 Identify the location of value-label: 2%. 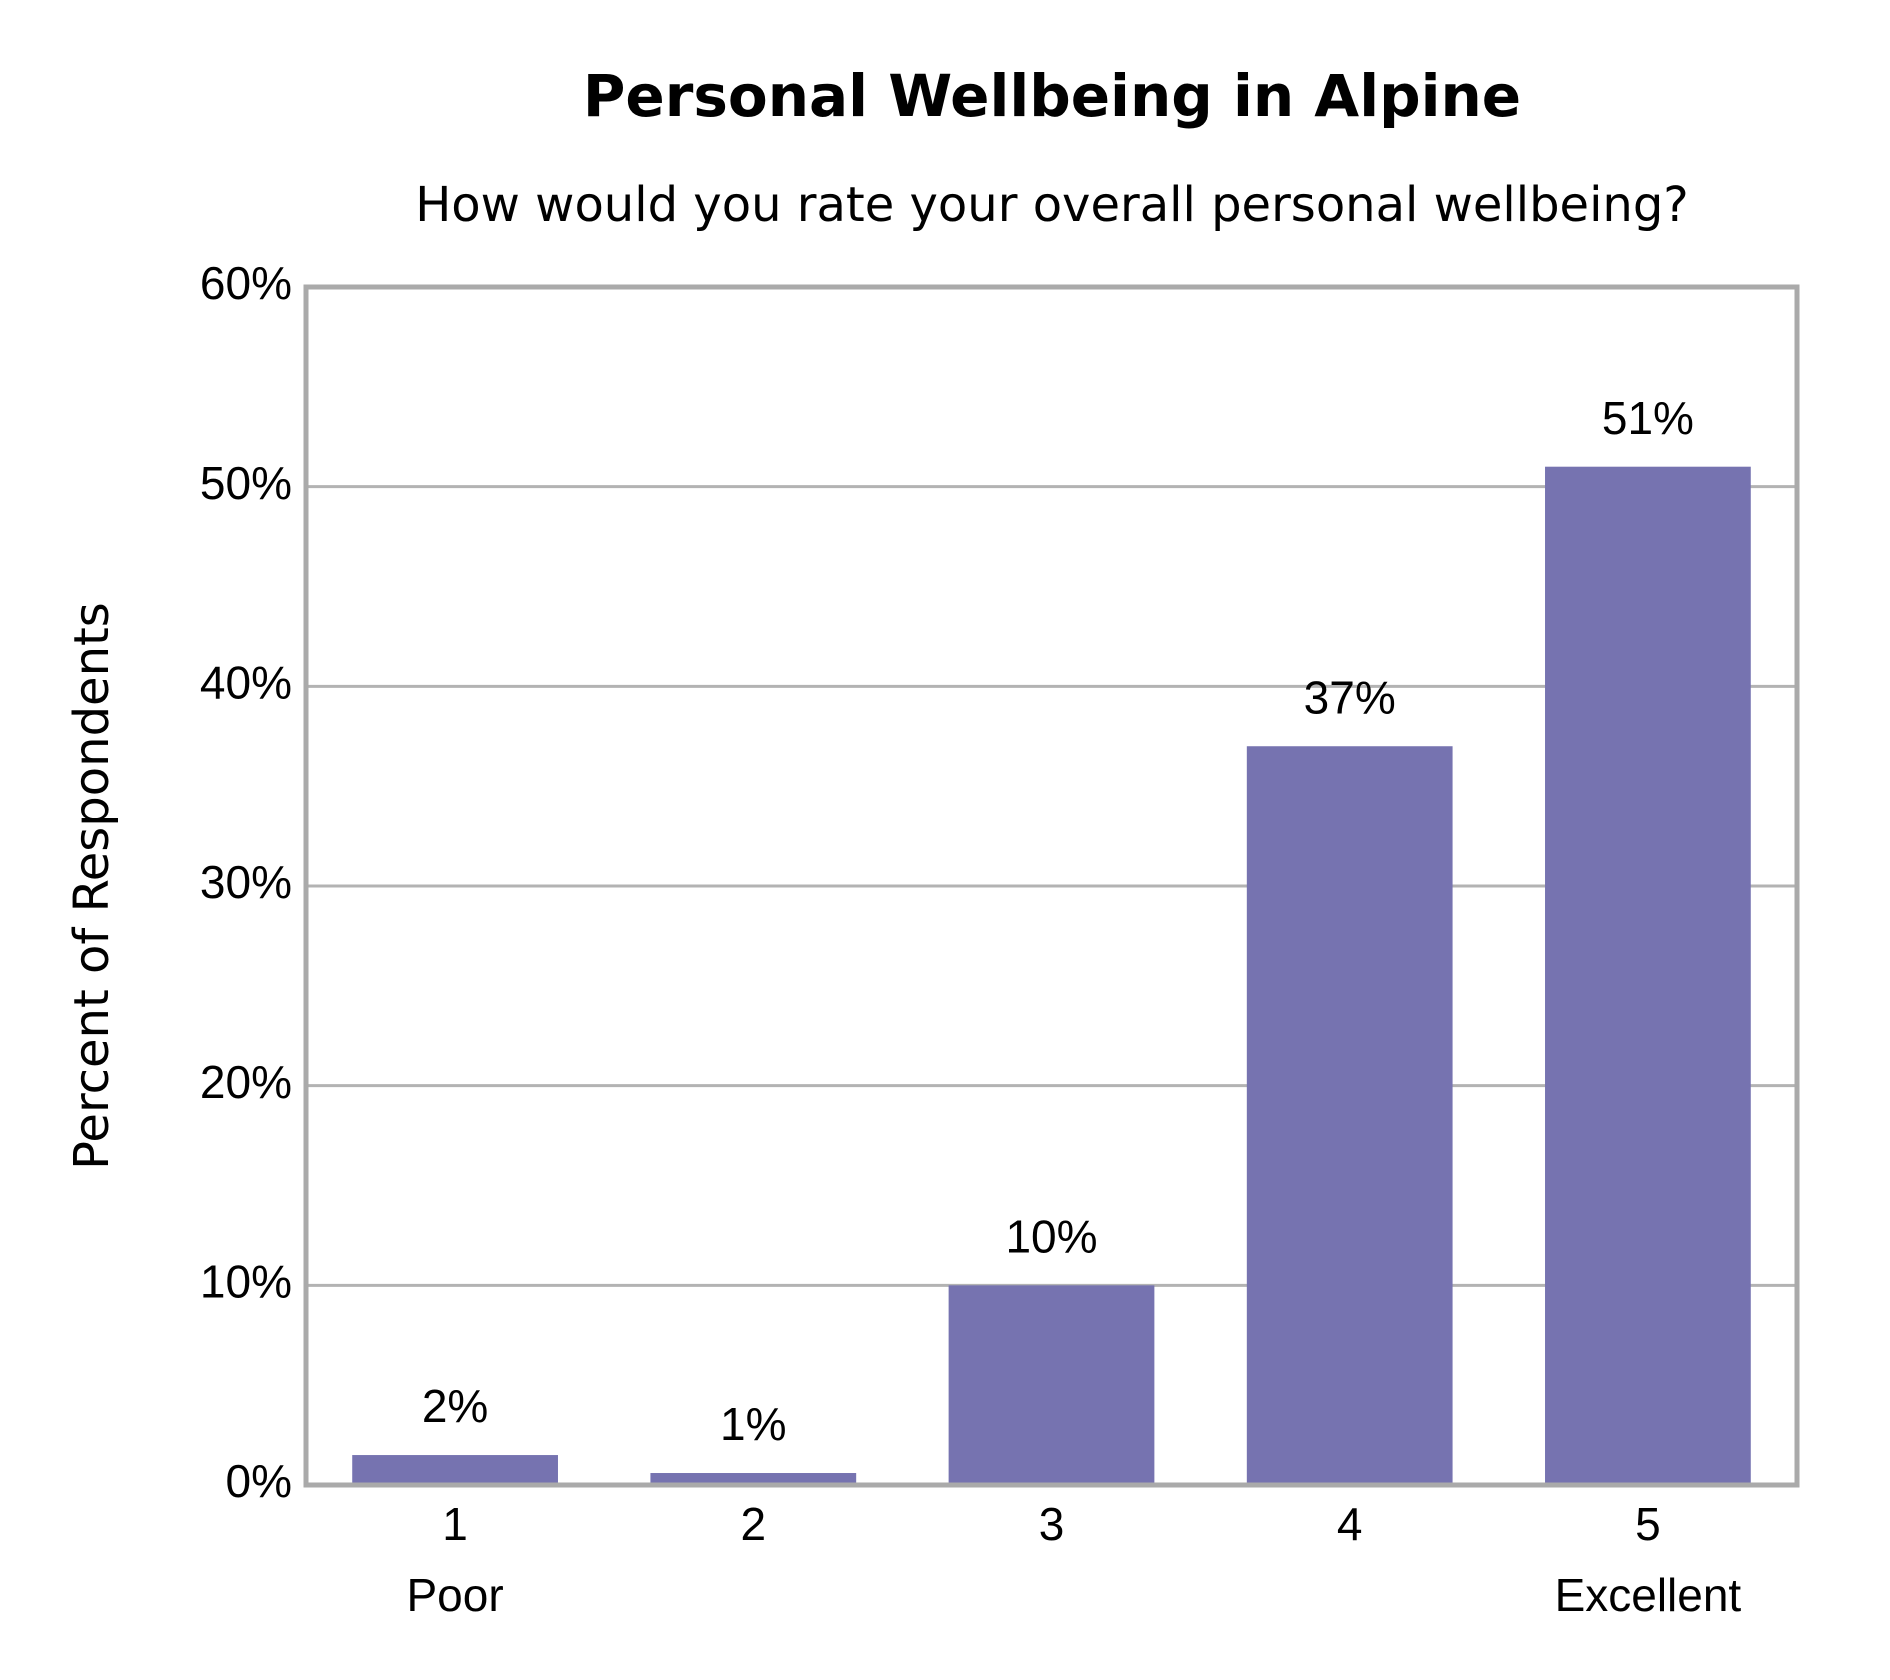
(455, 1406).